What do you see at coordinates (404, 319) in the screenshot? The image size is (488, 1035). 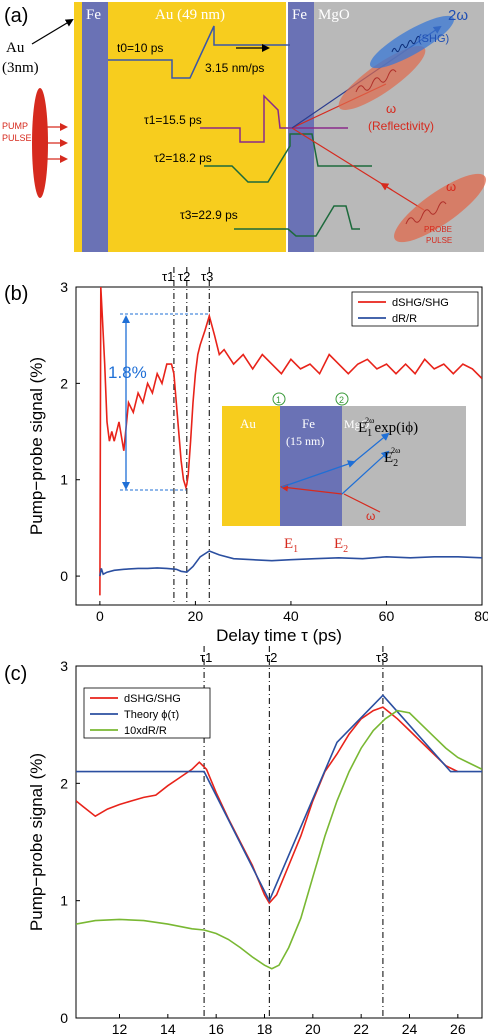 I see `legend-label: dR/R` at bounding box center [404, 319].